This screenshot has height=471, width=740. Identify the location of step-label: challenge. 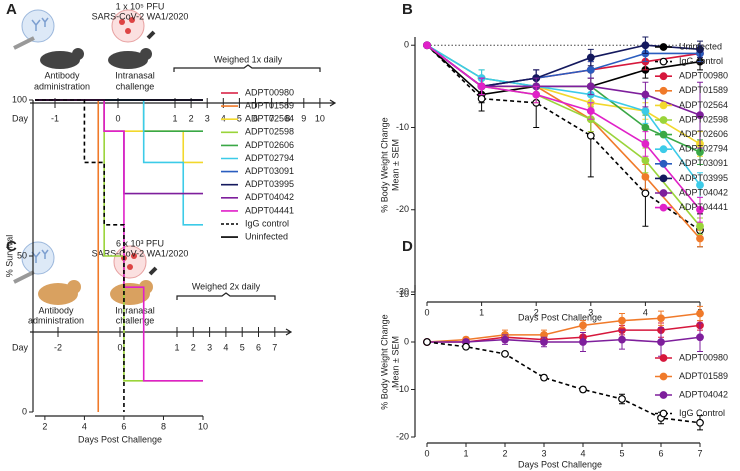
(135, 86).